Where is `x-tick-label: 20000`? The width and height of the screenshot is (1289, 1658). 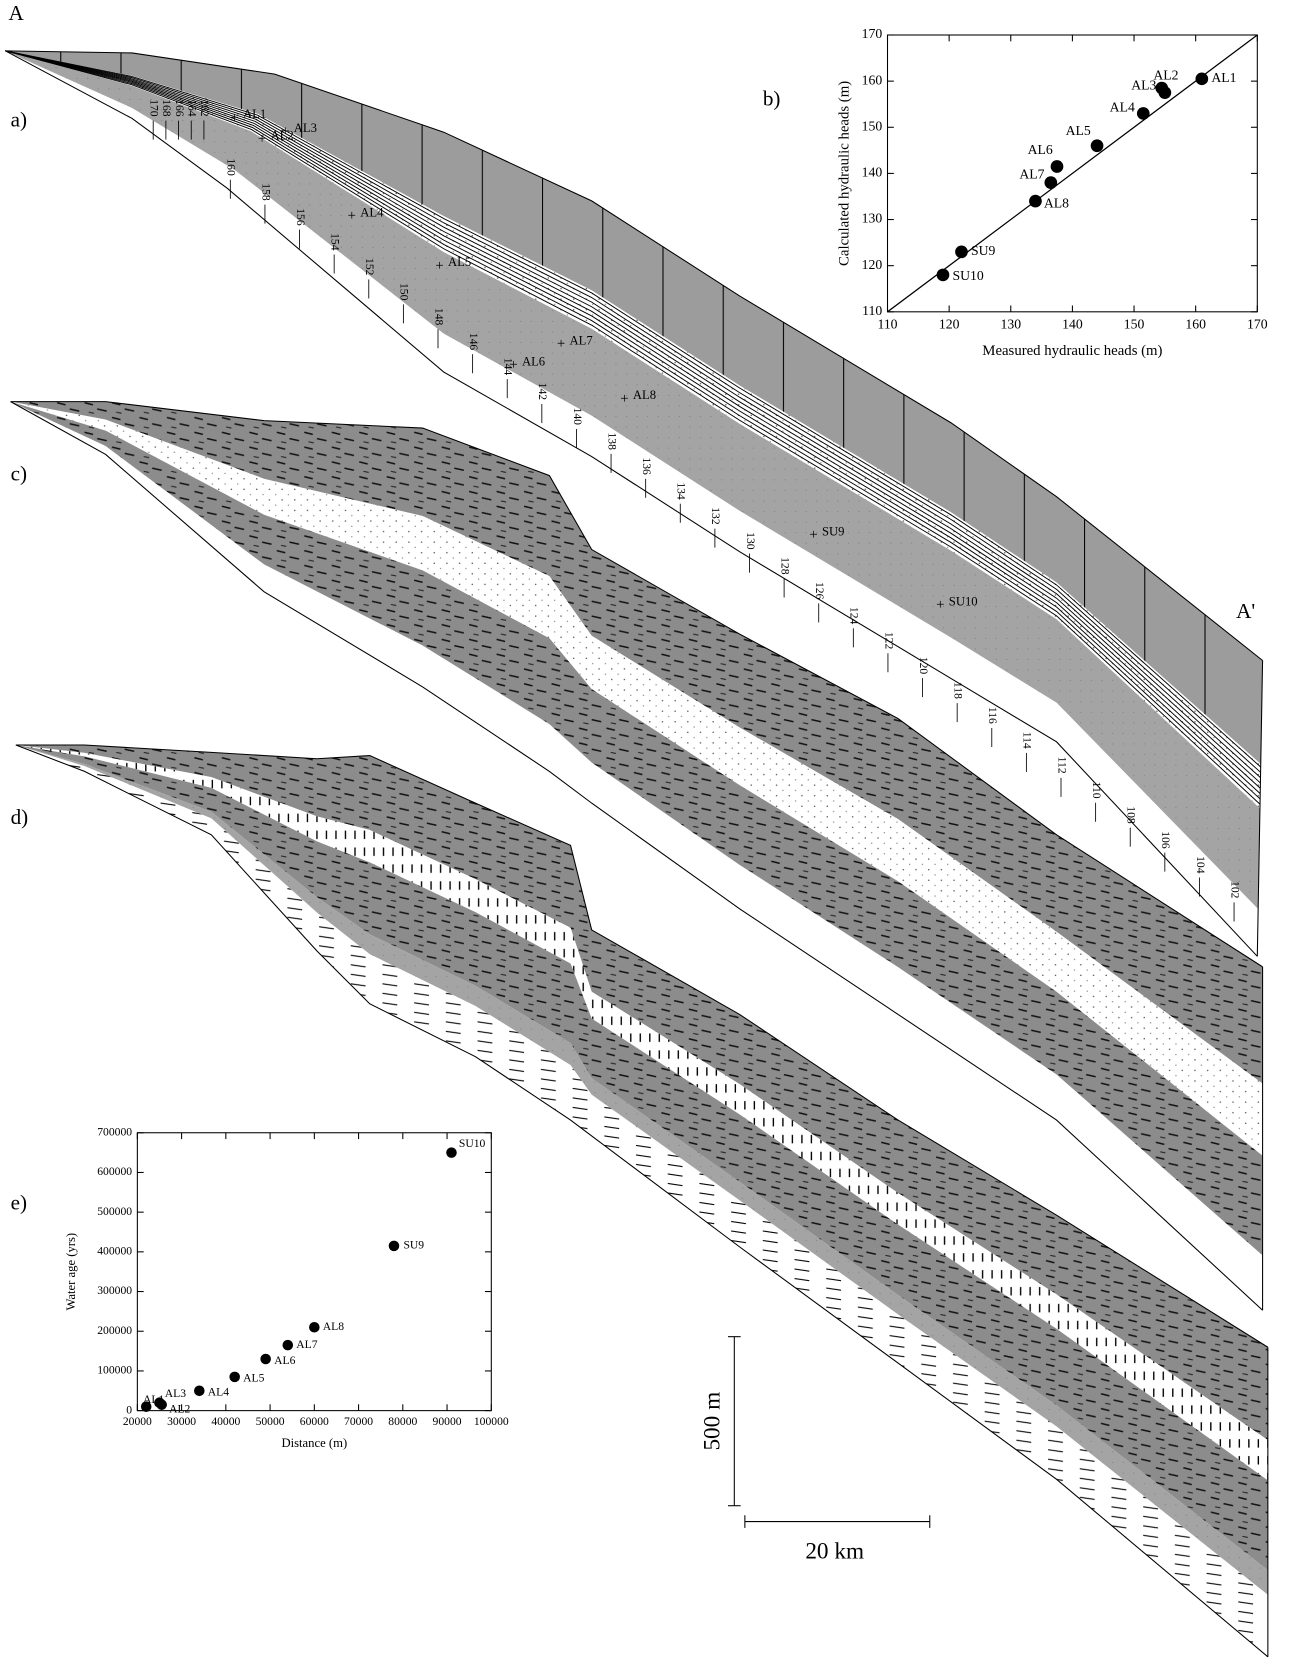
x-tick-label: 20000 is located at coordinates (137, 1421).